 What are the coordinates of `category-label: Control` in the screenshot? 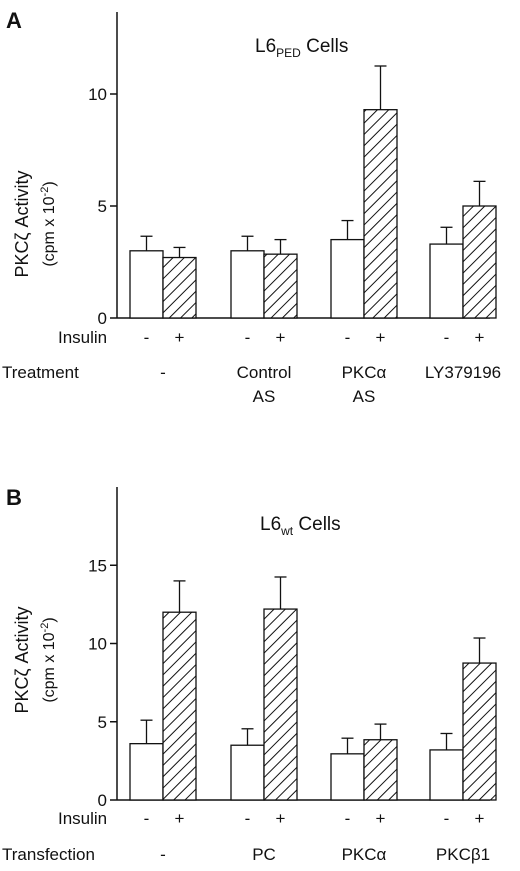 It's located at (264, 372).